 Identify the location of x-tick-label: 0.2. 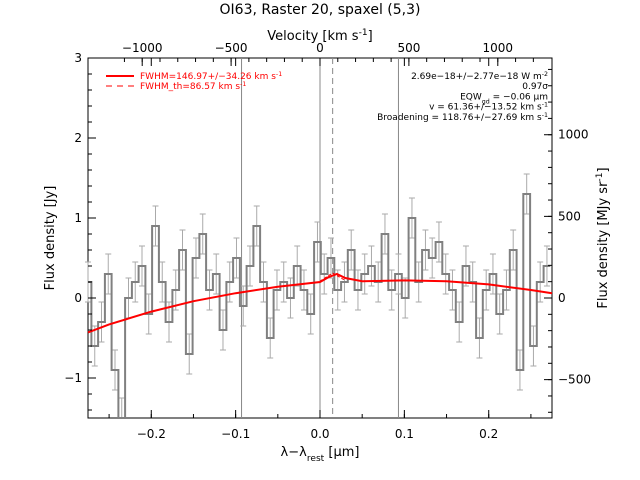
(488, 434).